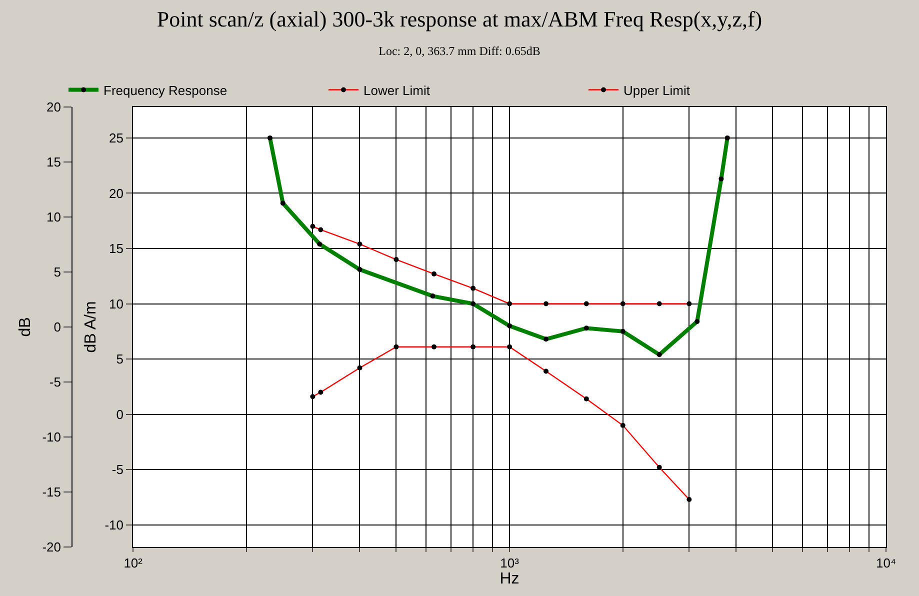 The image size is (919, 596). What do you see at coordinates (53, 217) in the screenshot?
I see `y2-tick-label: 10` at bounding box center [53, 217].